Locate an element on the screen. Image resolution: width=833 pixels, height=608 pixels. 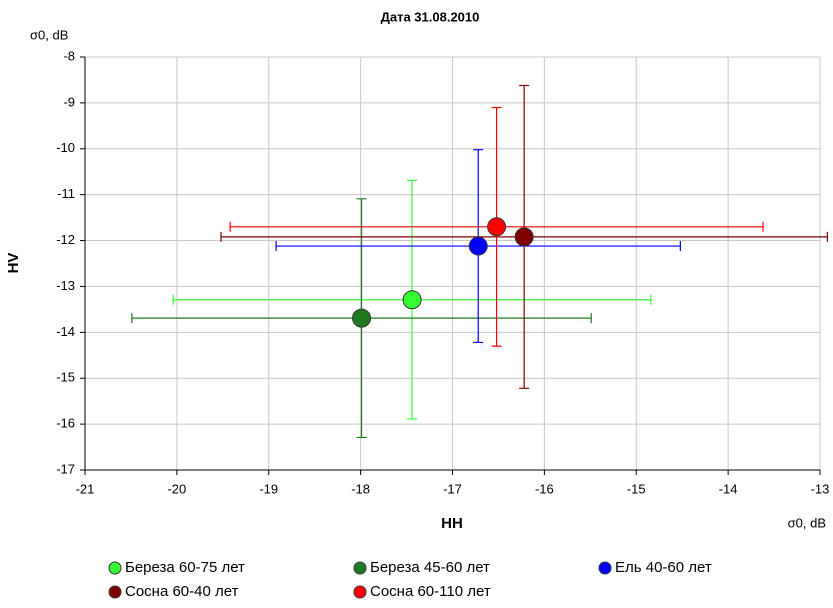
x-tick-label: -13 is located at coordinates (820, 488).